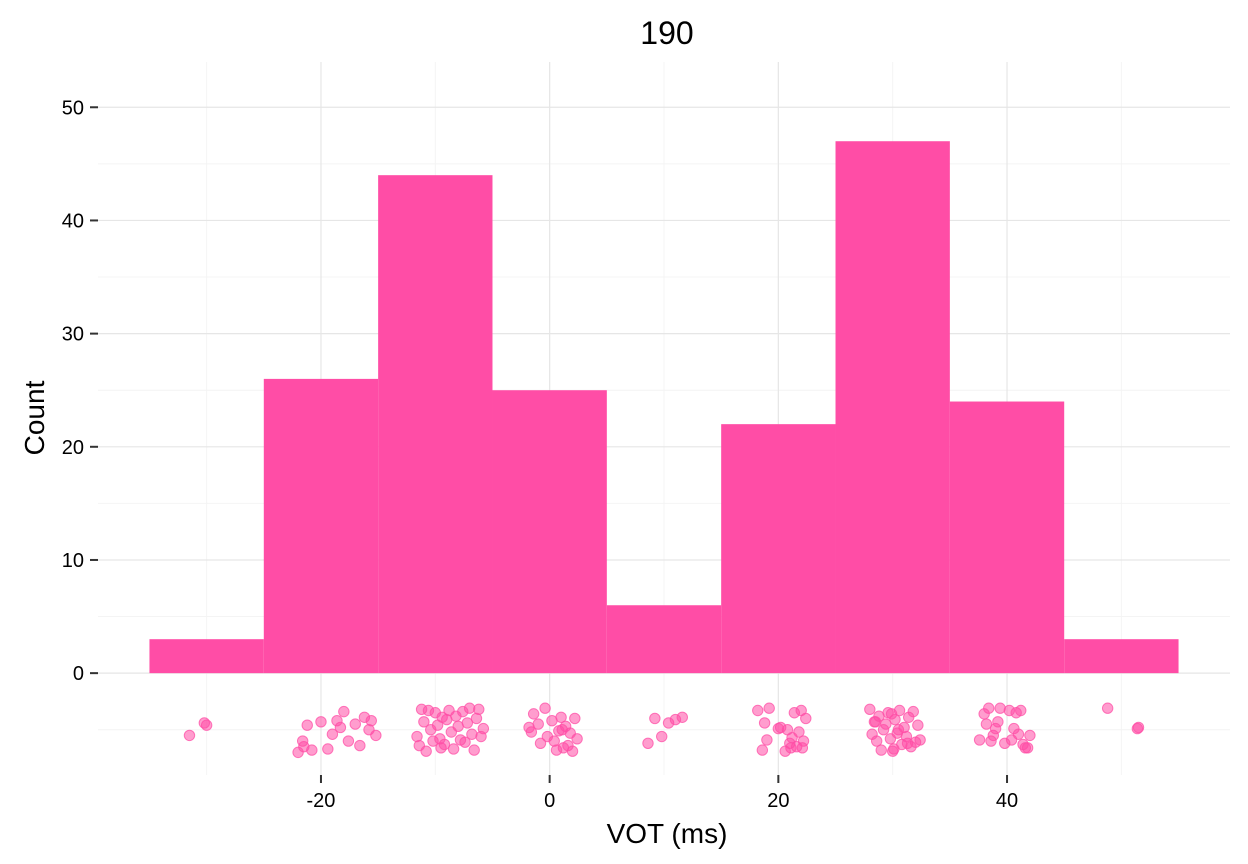 The width and height of the screenshot is (1248, 864). Describe the element at coordinates (549, 801) in the screenshot. I see `x-tick-label: 0` at that location.